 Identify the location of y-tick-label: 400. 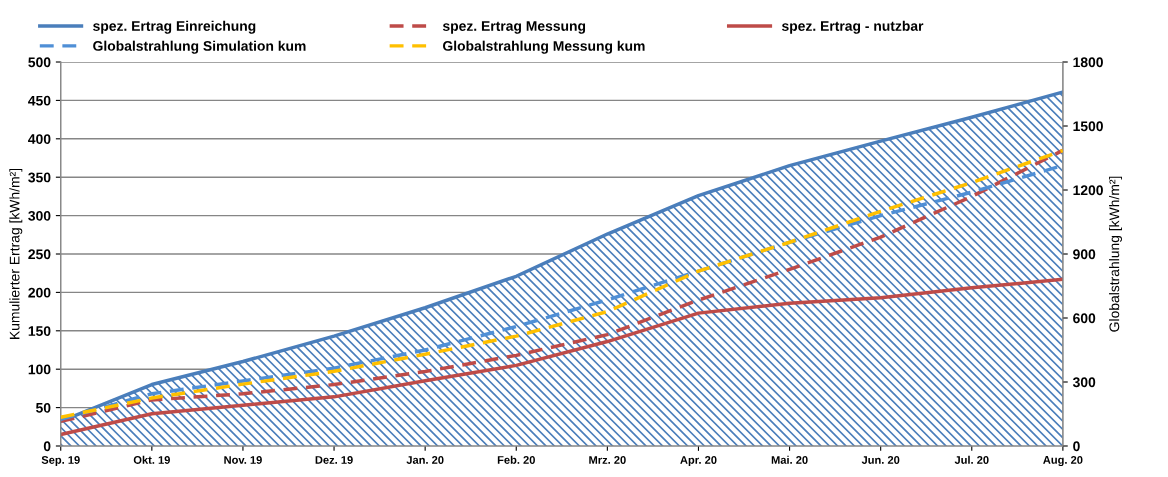
(39, 139).